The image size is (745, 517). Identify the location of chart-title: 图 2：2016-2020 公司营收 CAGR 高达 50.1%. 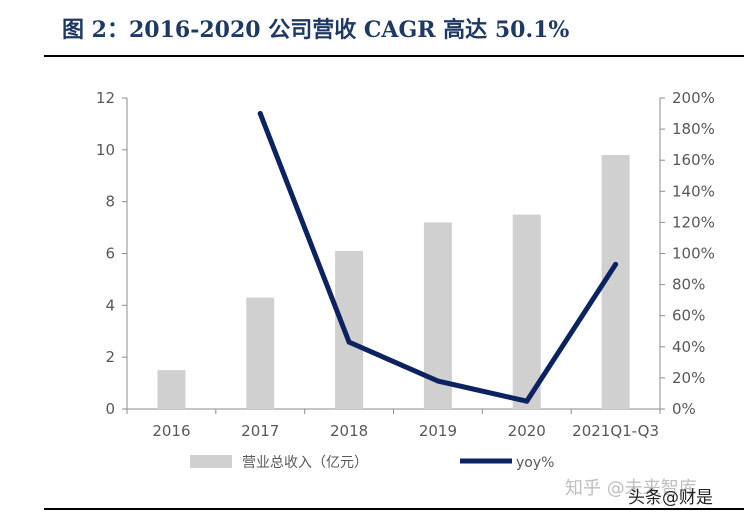
(316, 30).